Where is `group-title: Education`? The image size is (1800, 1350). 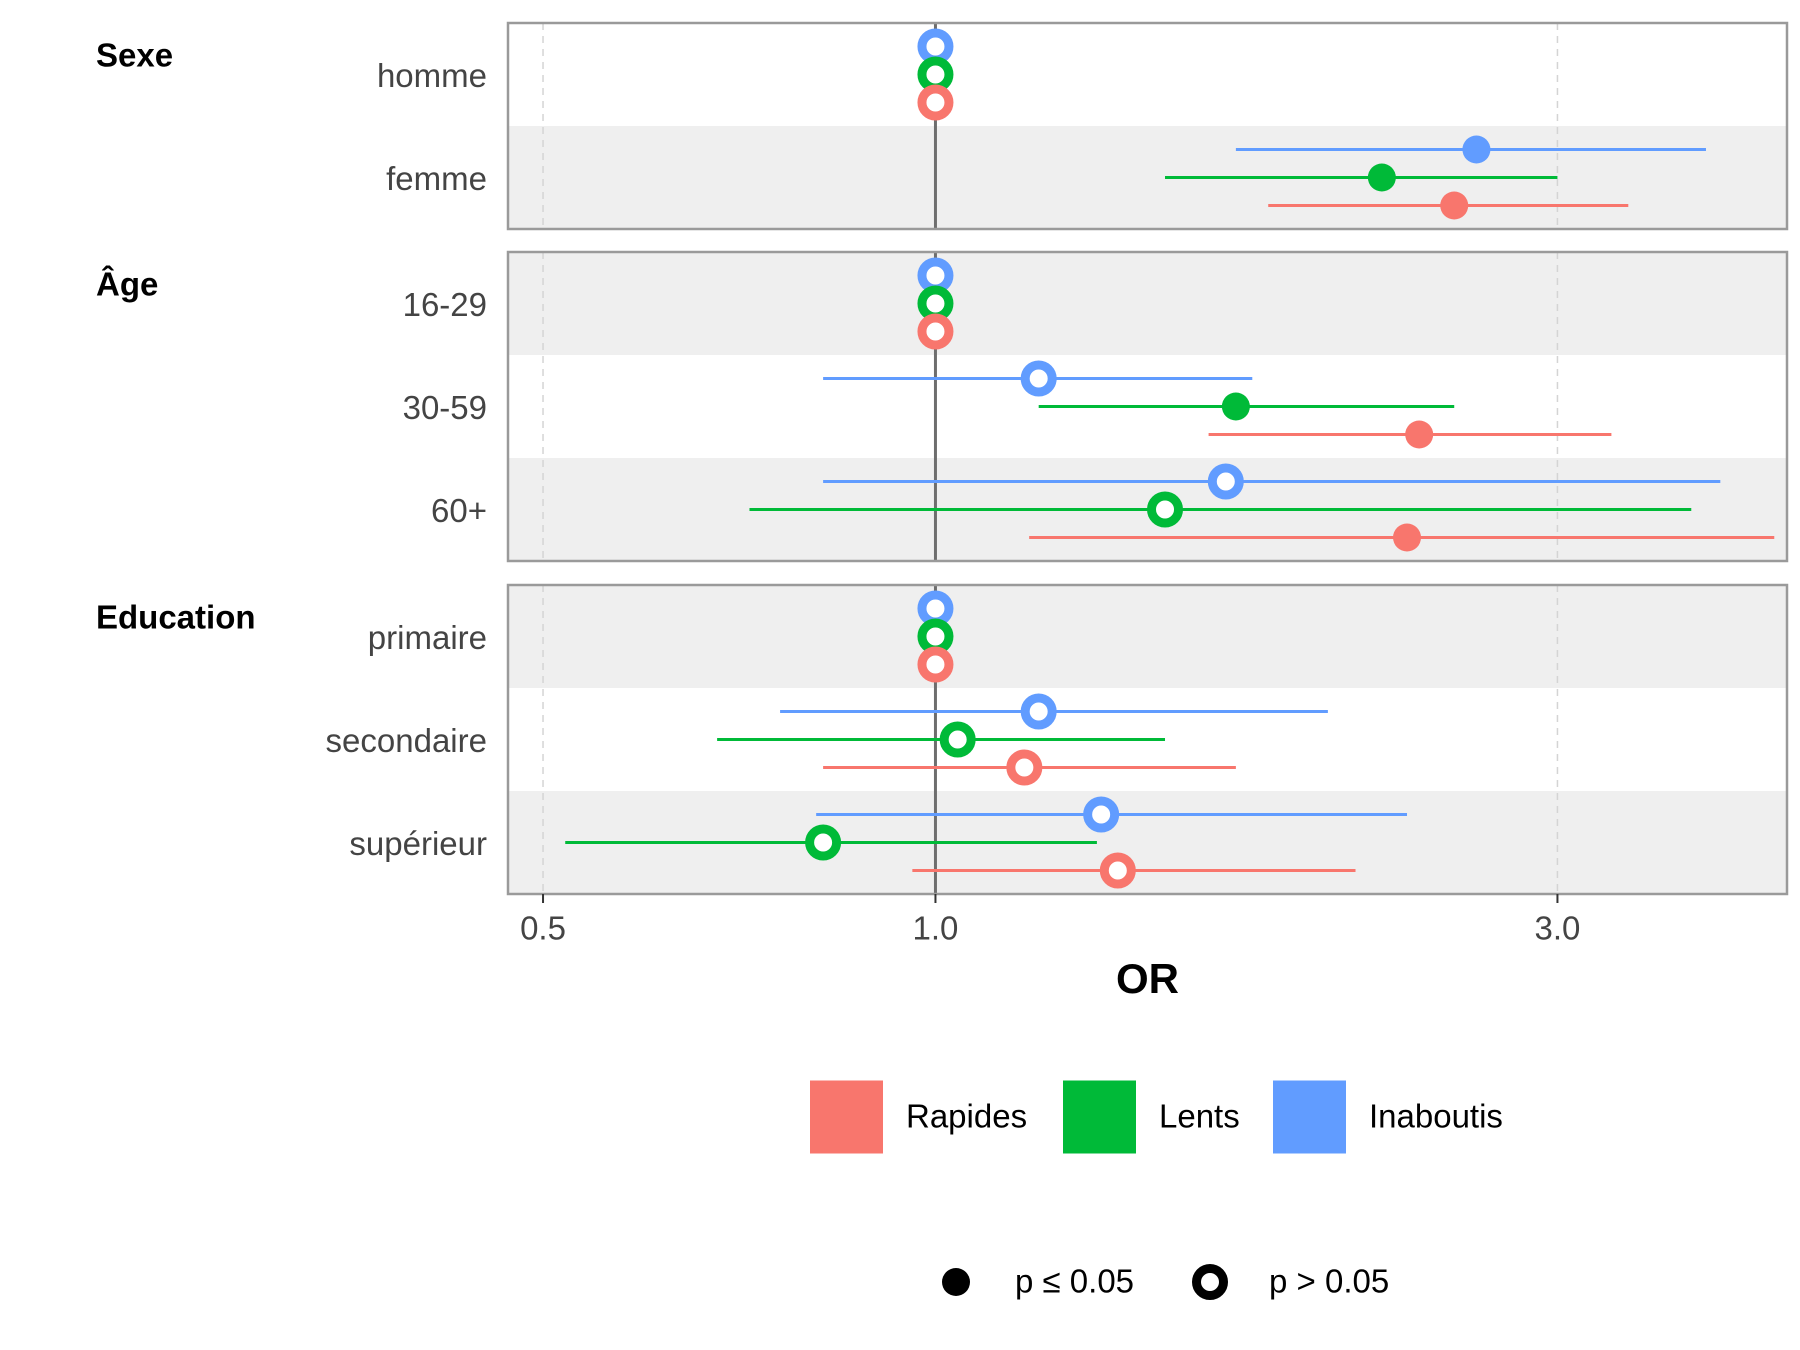 group-title: Education is located at coordinates (176, 617).